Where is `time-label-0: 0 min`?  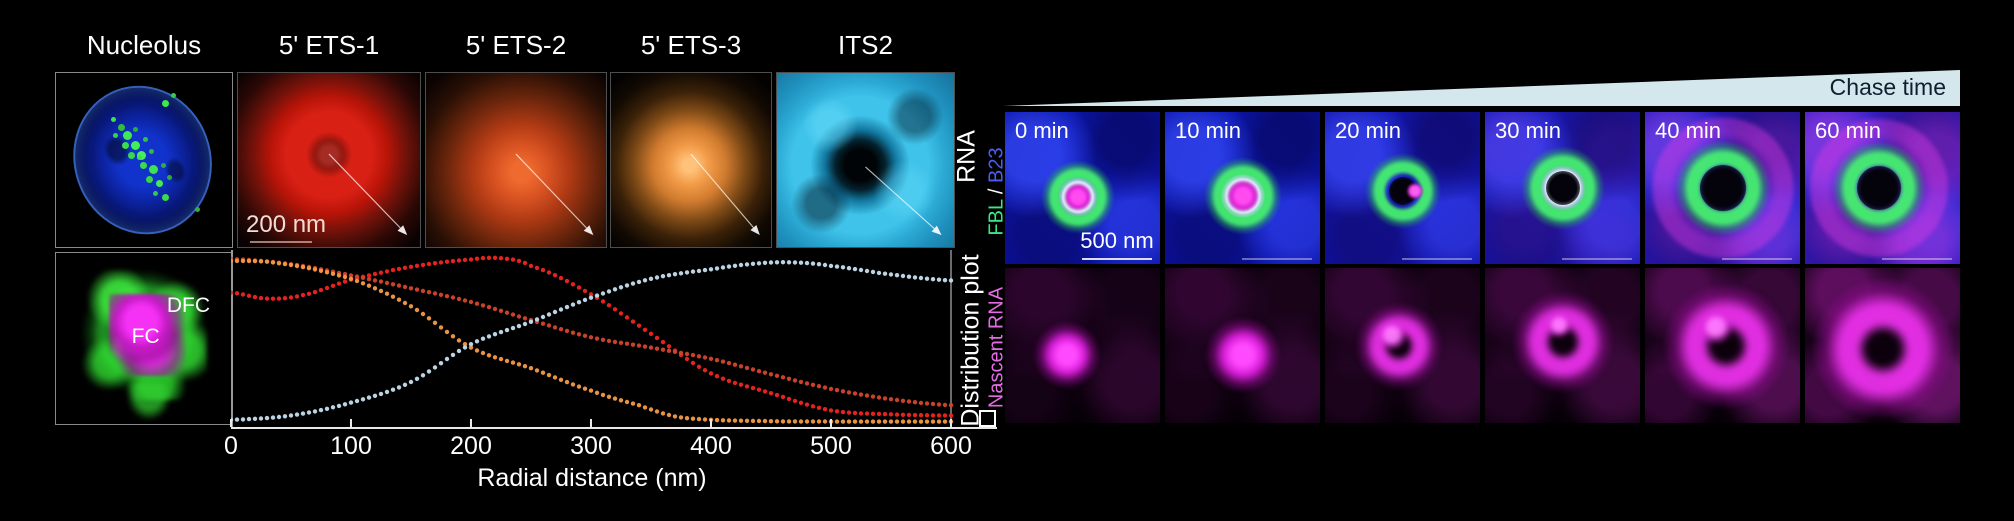
time-label-0: 0 min is located at coordinates (1042, 130).